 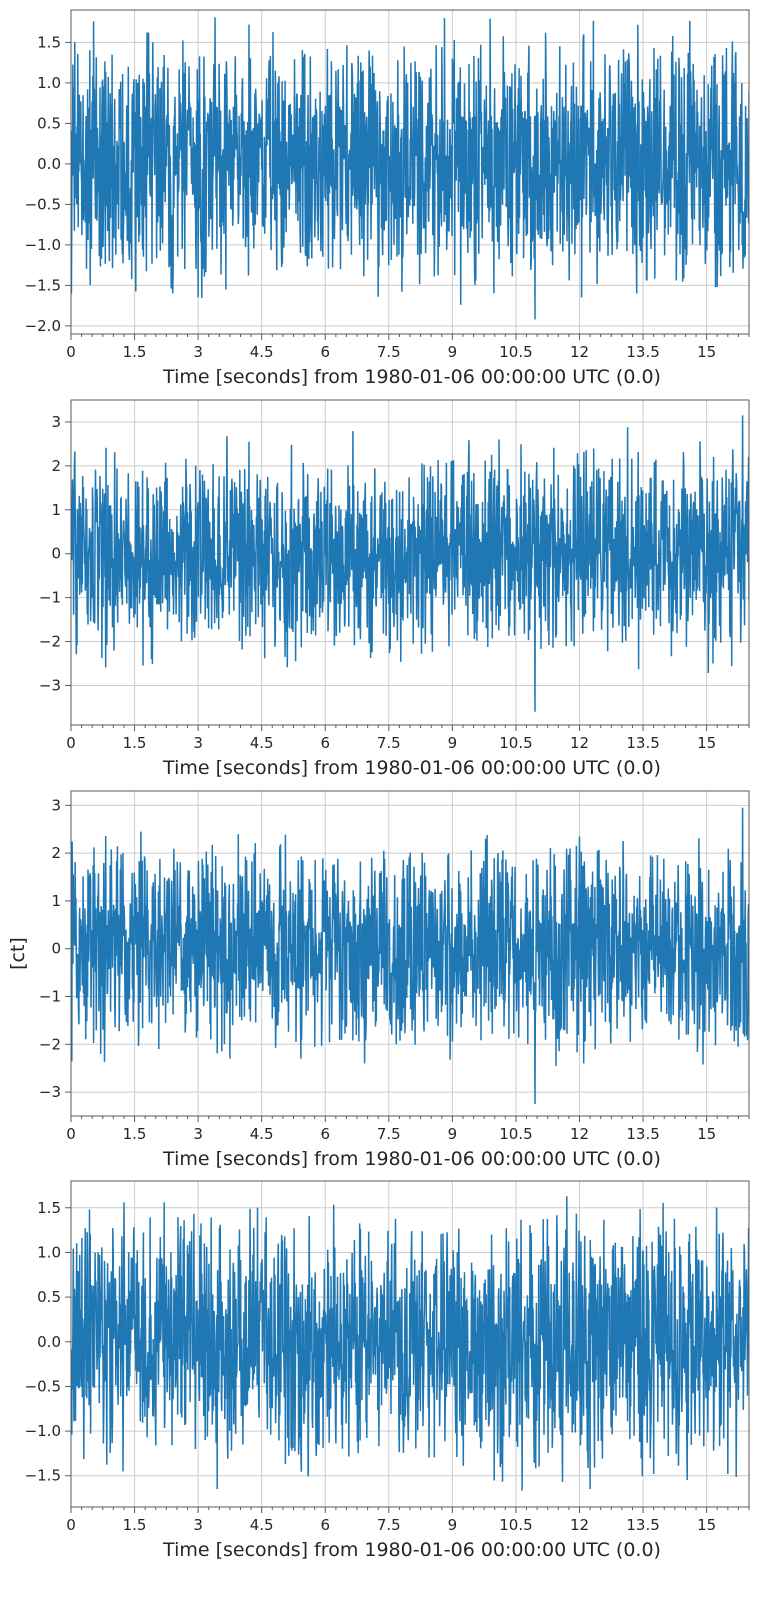 What do you see at coordinates (18, 953) in the screenshot?
I see `y-axis-label: [ct]` at bounding box center [18, 953].